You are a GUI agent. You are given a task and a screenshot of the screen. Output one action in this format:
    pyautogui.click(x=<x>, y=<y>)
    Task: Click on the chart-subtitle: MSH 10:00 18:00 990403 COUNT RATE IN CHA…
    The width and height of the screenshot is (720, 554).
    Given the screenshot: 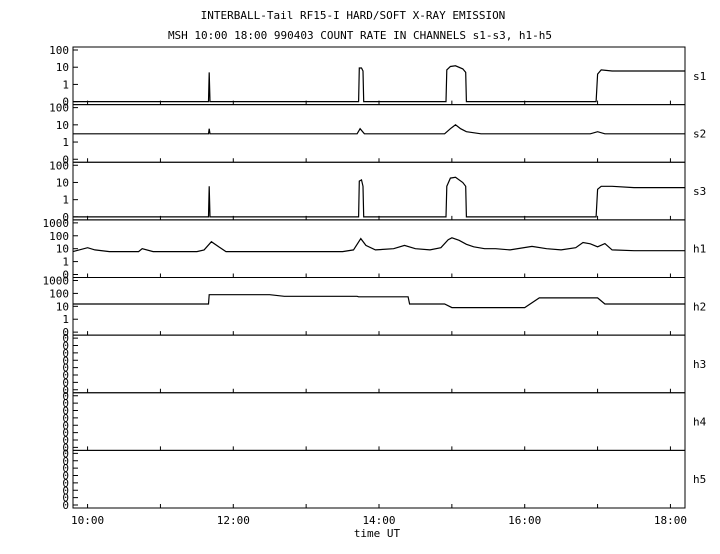 What is the action you would take?
    pyautogui.click(x=360, y=35)
    